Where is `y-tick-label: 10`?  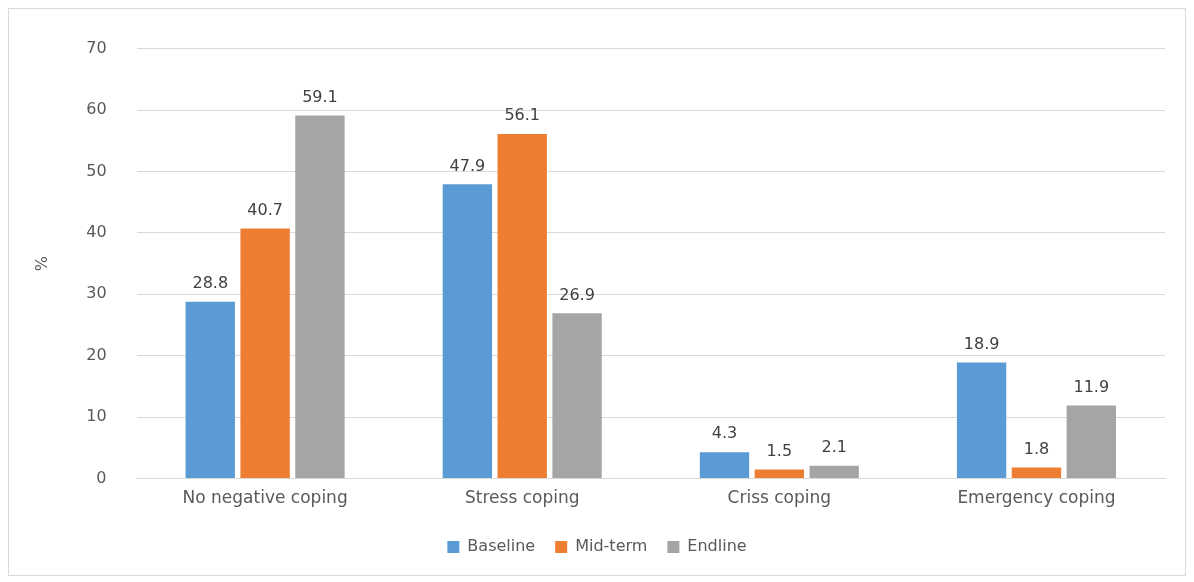 y-tick-label: 10 is located at coordinates (96, 416).